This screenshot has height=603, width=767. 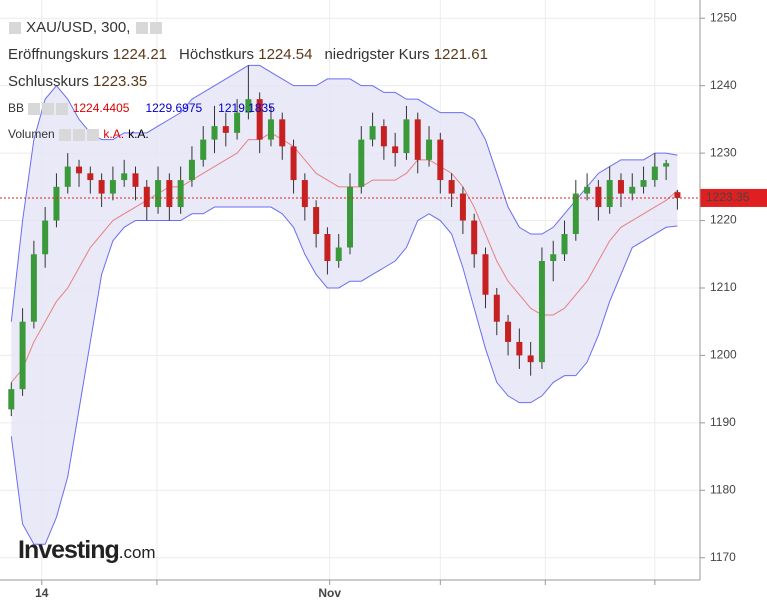 What do you see at coordinates (217, 54) in the screenshot?
I see `ohlc-label: Höchstkurs` at bounding box center [217, 54].